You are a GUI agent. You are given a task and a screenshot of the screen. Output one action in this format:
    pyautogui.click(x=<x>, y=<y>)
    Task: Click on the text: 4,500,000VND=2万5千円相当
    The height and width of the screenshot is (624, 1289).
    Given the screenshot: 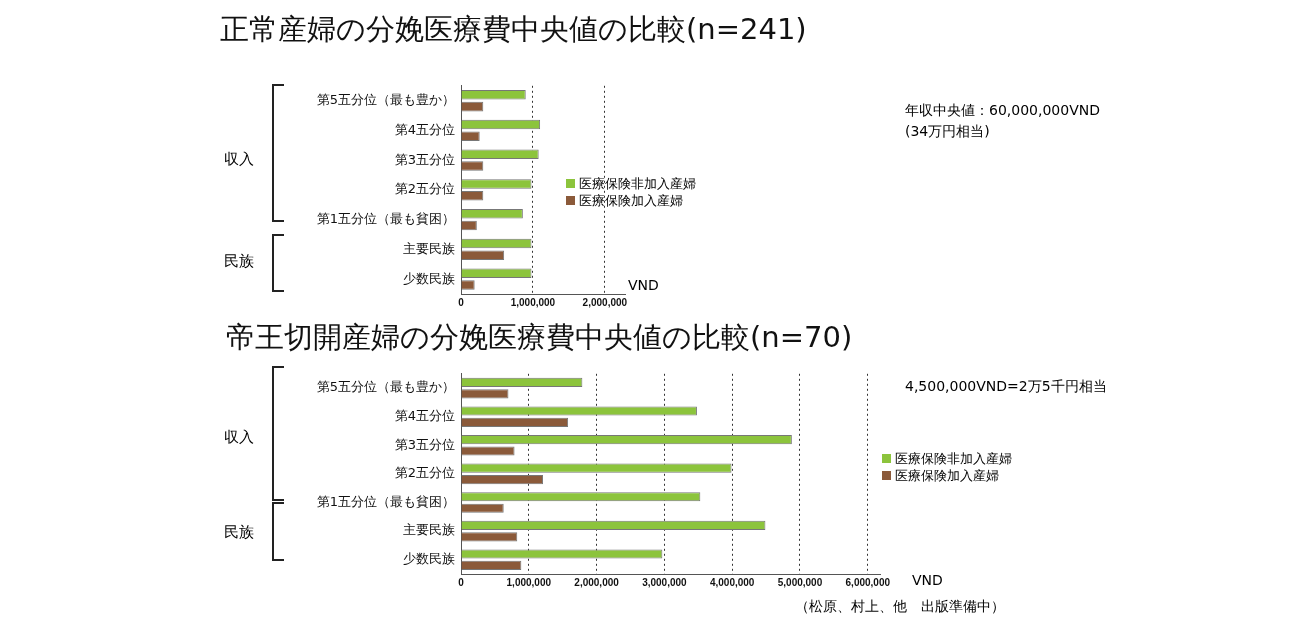 What is the action you would take?
    pyautogui.click(x=1006, y=386)
    